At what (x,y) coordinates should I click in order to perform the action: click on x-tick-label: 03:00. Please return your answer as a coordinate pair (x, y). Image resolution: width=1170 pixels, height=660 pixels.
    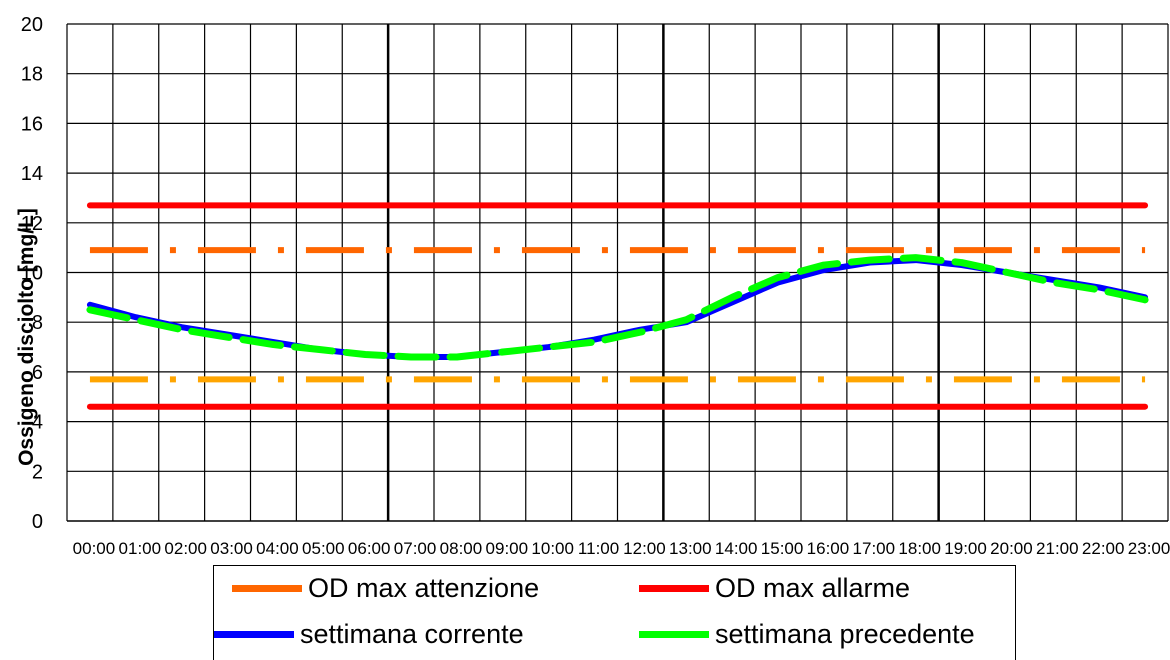
    Looking at the image, I should click on (231, 548).